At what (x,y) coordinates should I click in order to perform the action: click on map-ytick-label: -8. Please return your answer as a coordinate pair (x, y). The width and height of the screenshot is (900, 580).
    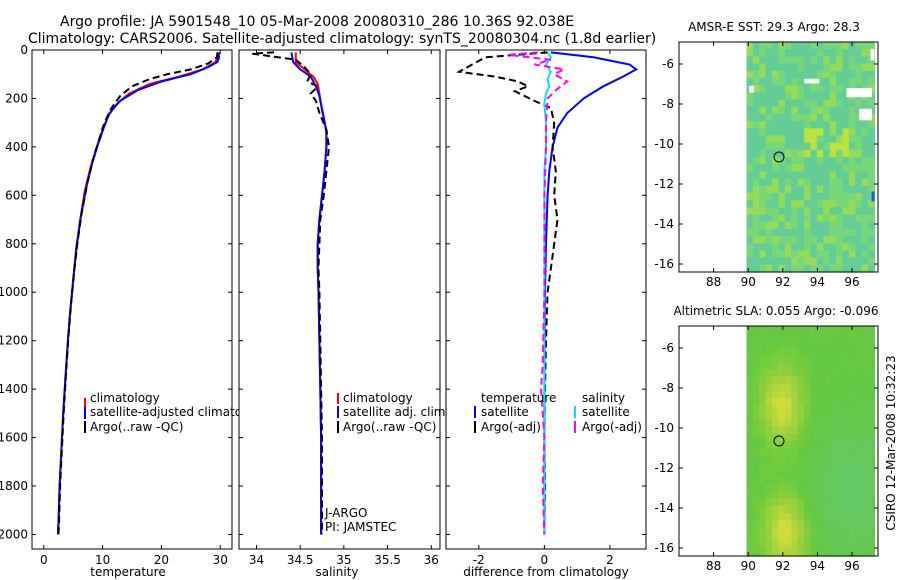
    Looking at the image, I should click on (668, 104).